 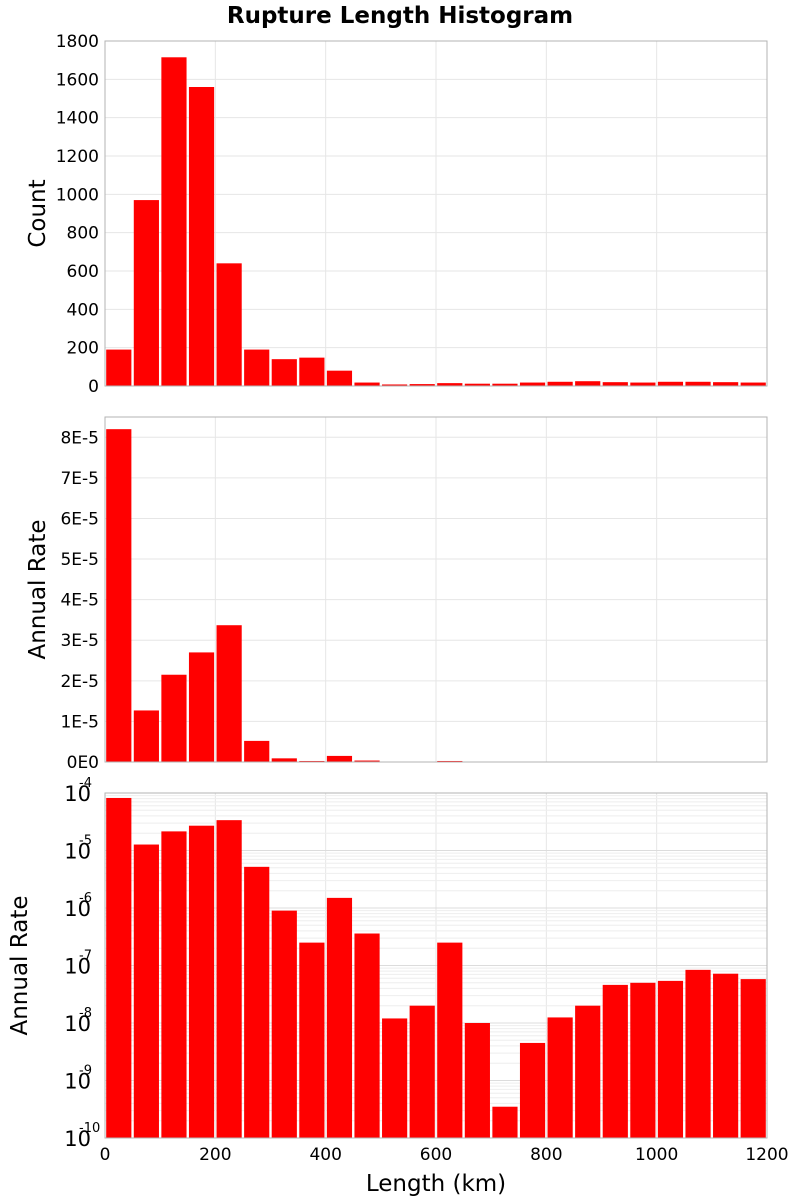 I want to click on y-axis-tick-labels: 10-410-510-610-710-810-910-10, so click(x=82, y=963).